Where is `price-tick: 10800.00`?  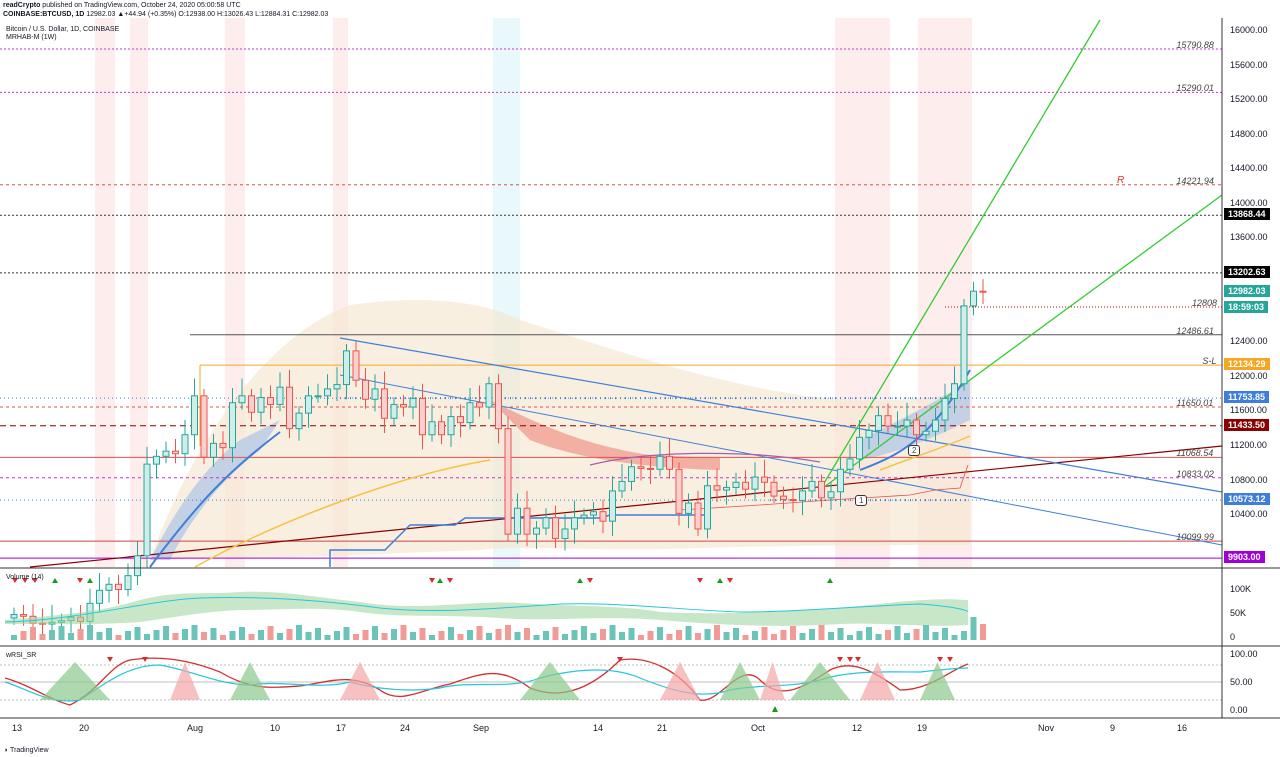 price-tick: 10800.00 is located at coordinates (1249, 479).